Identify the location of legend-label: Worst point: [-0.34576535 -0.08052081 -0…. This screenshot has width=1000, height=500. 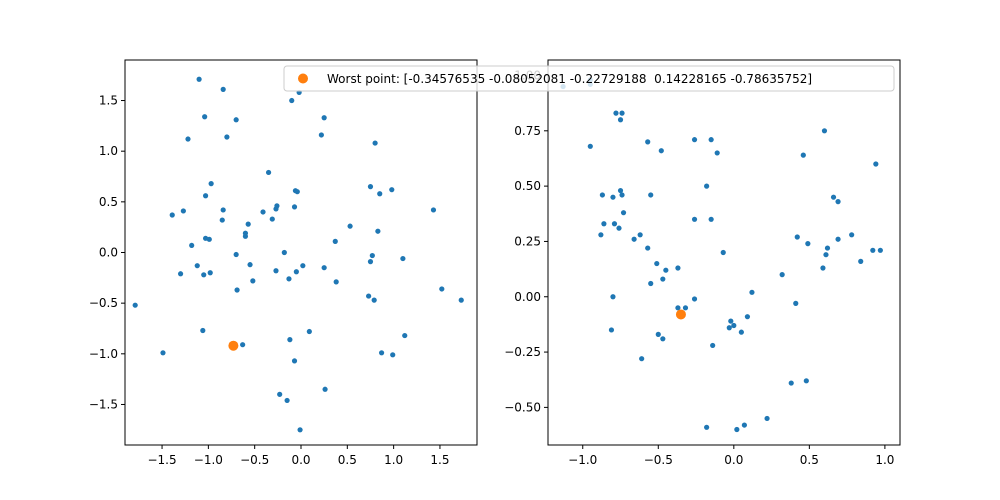
(569, 79).